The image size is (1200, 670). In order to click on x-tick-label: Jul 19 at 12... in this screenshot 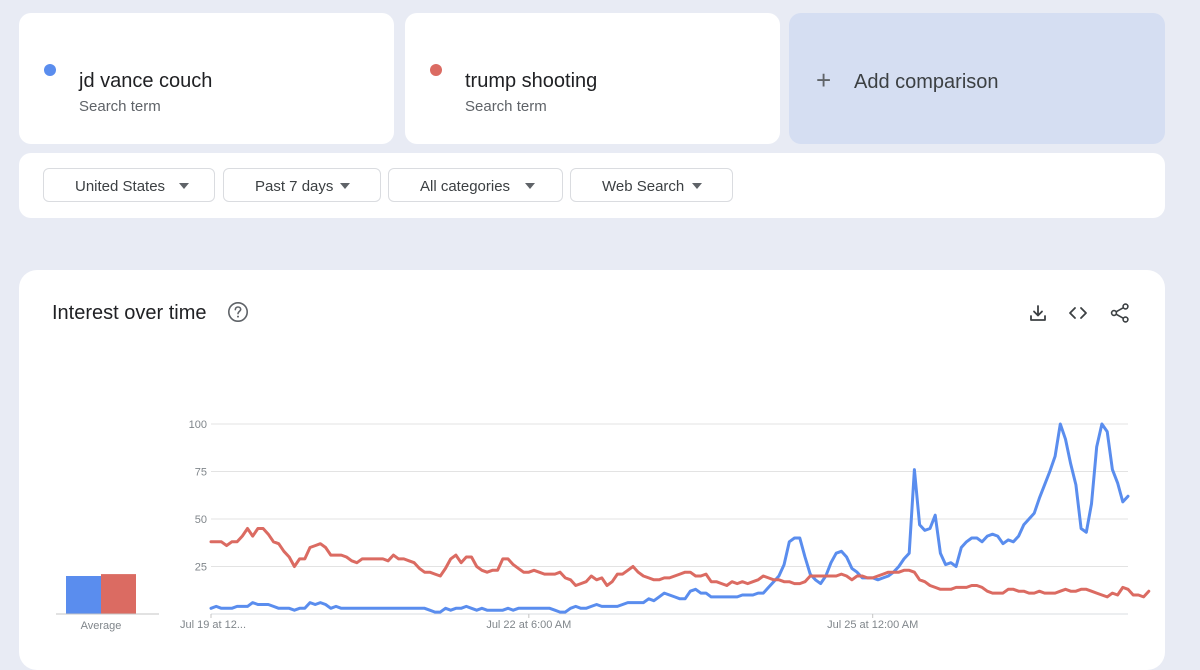, I will do `click(213, 625)`.